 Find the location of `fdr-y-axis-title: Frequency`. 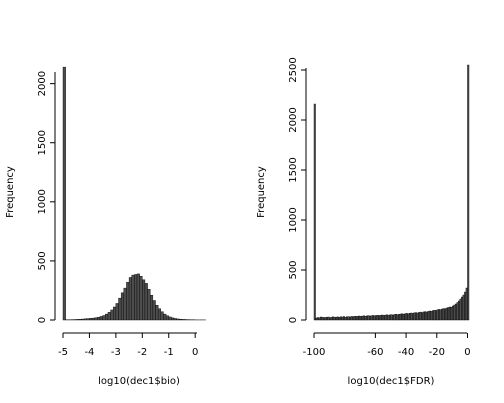

fdr-y-axis-title: Frequency is located at coordinates (261, 192).